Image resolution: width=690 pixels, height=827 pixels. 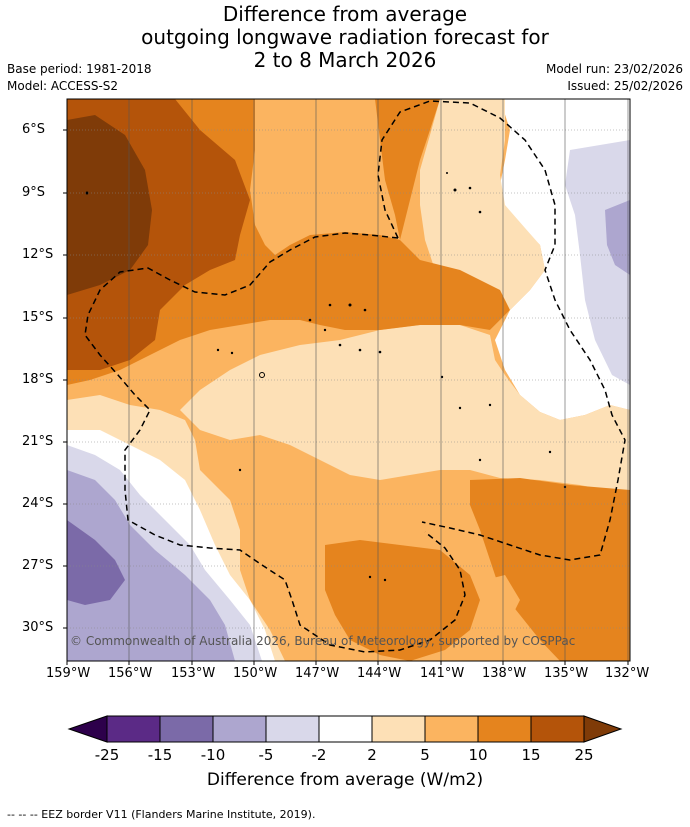 I want to click on colorbar-tick-label: -5, so click(x=266, y=755).